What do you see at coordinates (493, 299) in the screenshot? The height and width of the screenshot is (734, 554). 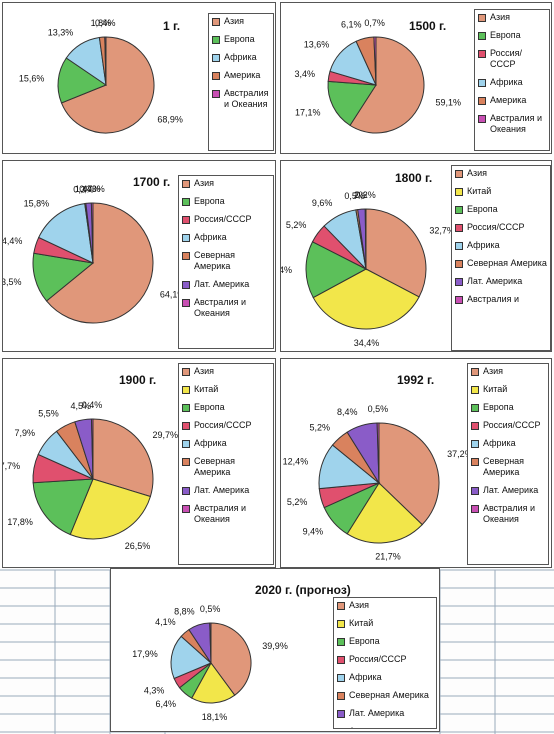 I see `legend-label: Австралия и` at bounding box center [493, 299].